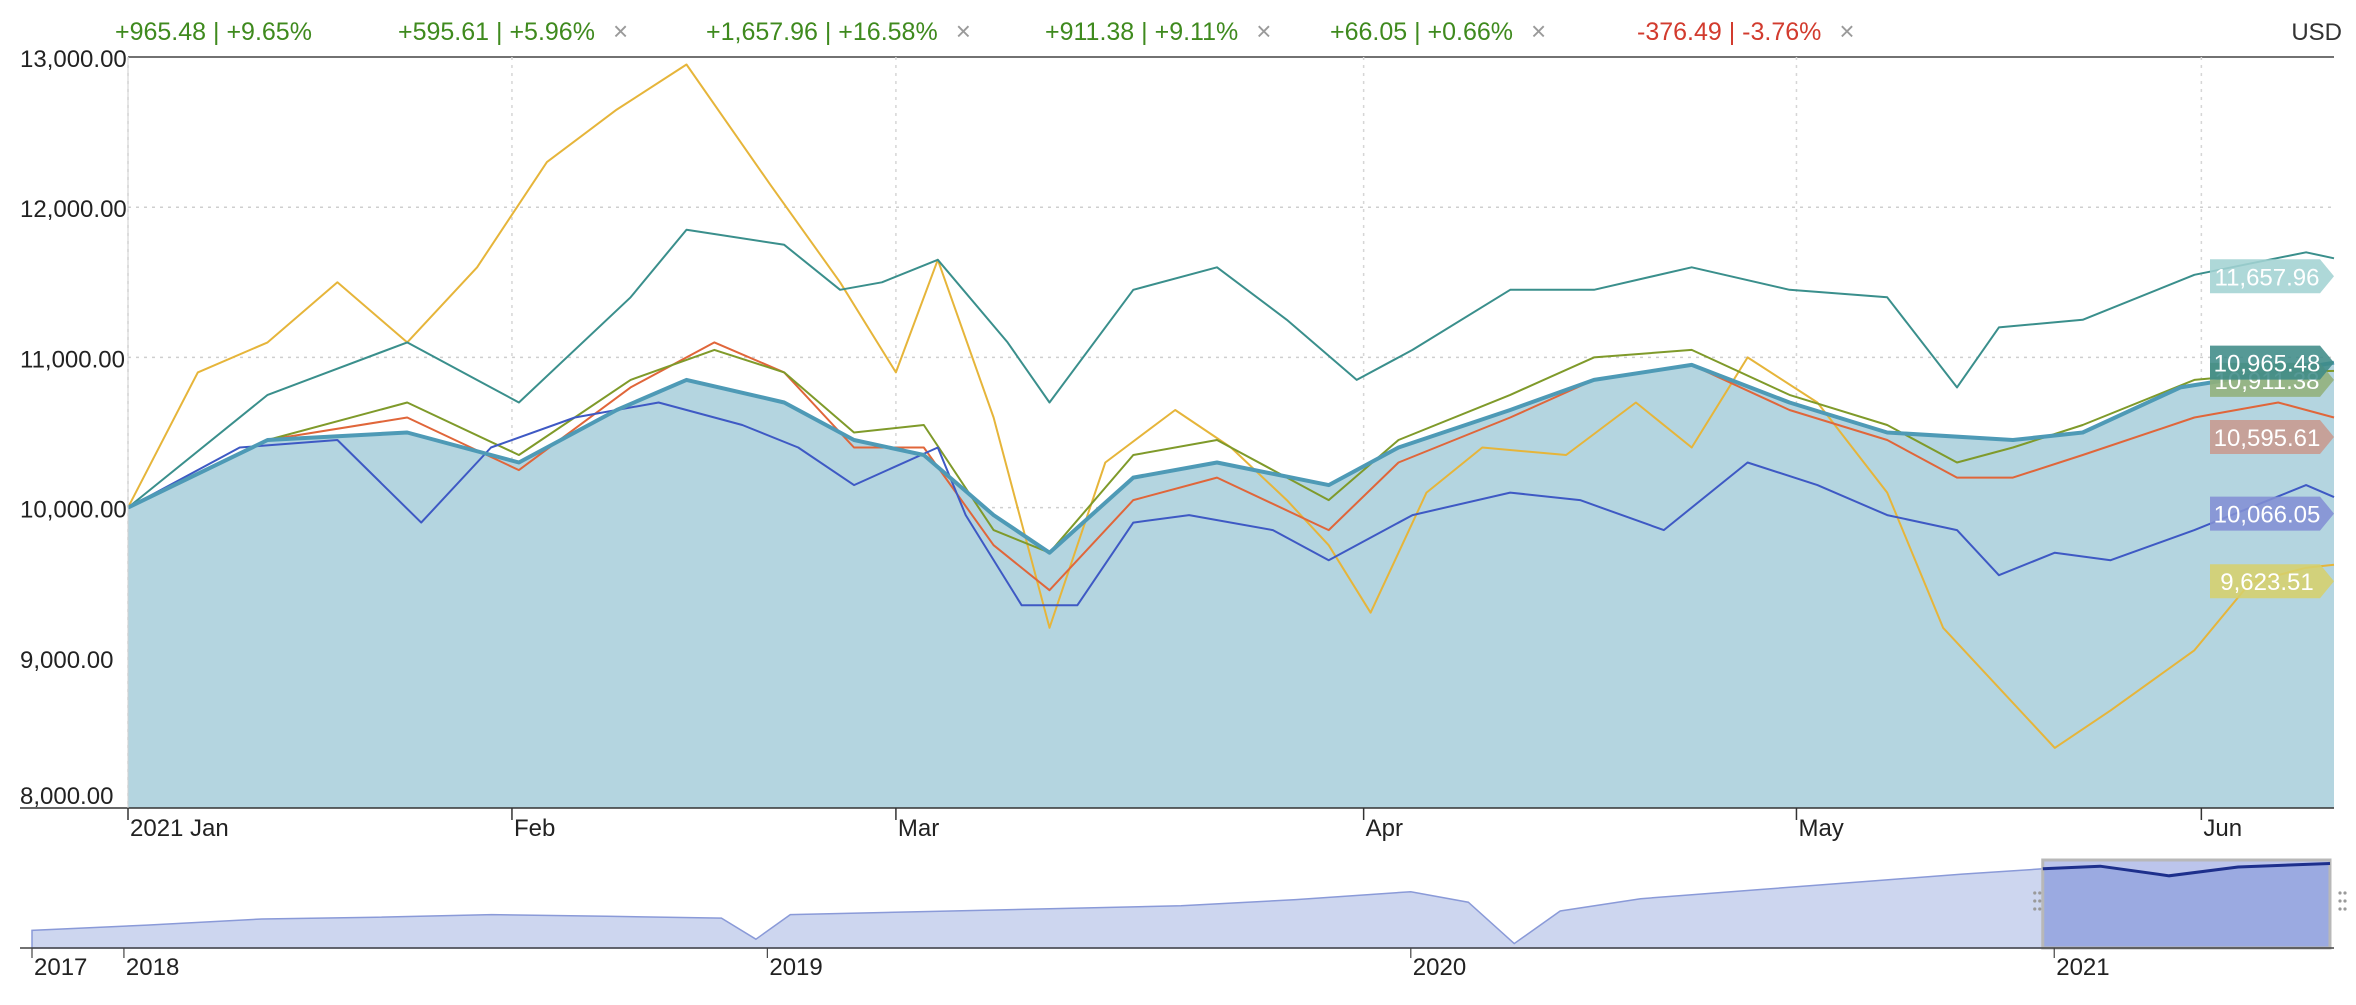 The image size is (2356, 1005). What do you see at coordinates (152, 967) in the screenshot?
I see `navigator-tick-label: 2018` at bounding box center [152, 967].